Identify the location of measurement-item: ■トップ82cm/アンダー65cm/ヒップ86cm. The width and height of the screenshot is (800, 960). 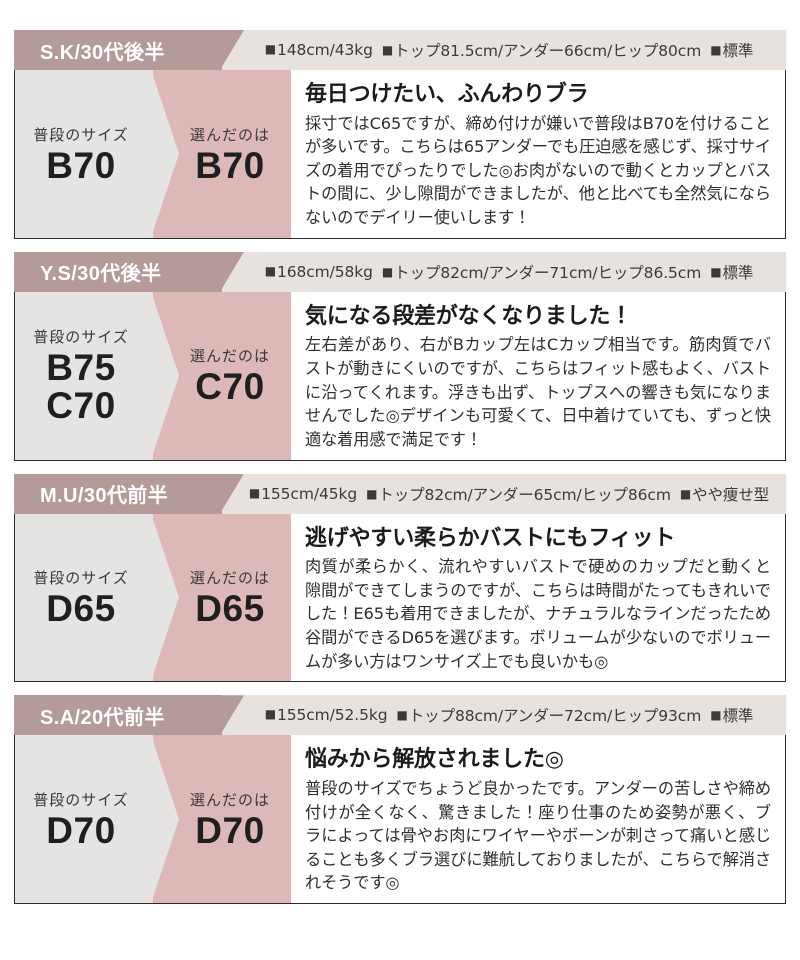
(518, 494).